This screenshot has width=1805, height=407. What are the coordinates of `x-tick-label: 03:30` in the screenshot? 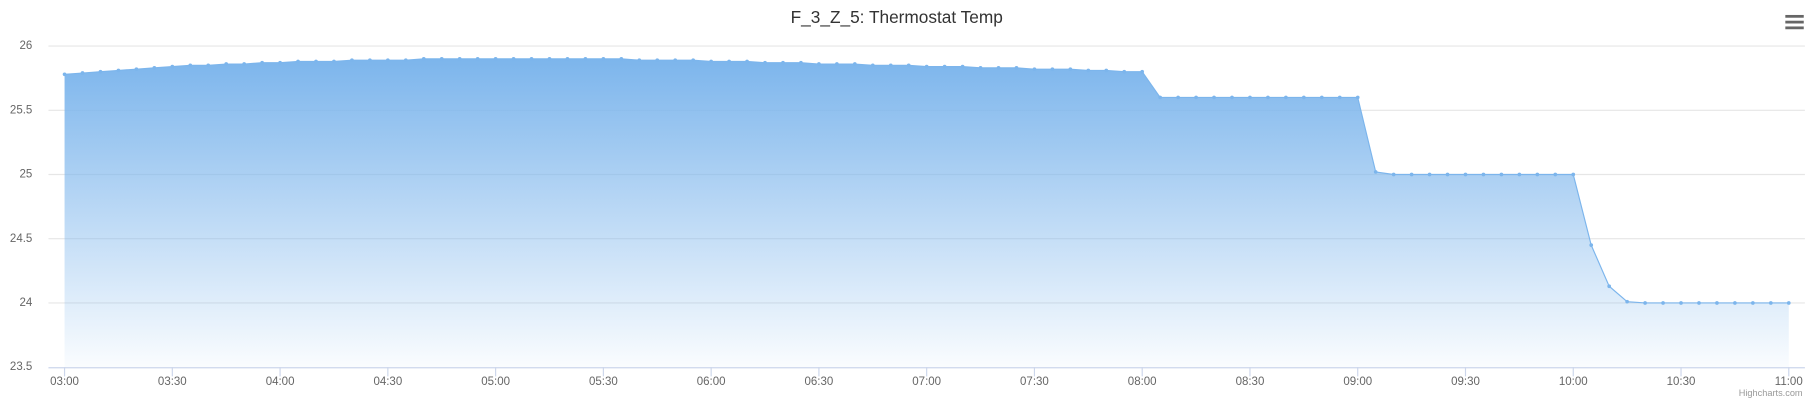 It's located at (172, 382).